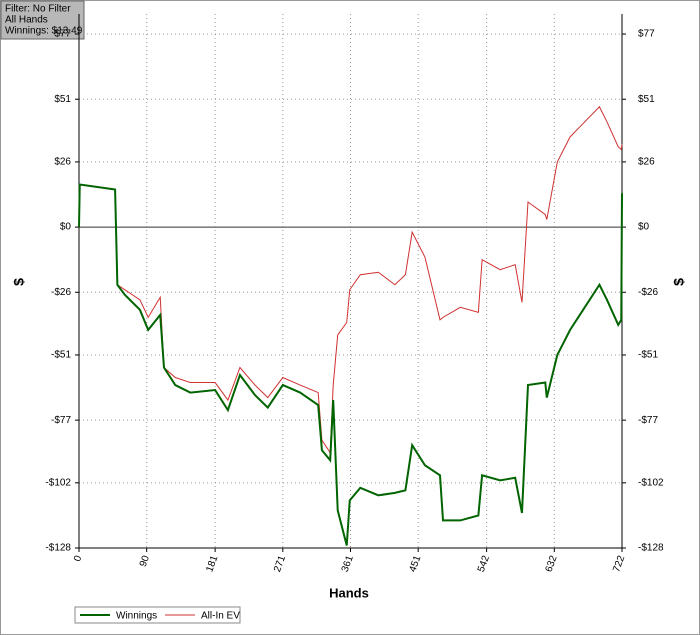 This screenshot has height=635, width=700. I want to click on y-axis-title: $, so click(19, 282).